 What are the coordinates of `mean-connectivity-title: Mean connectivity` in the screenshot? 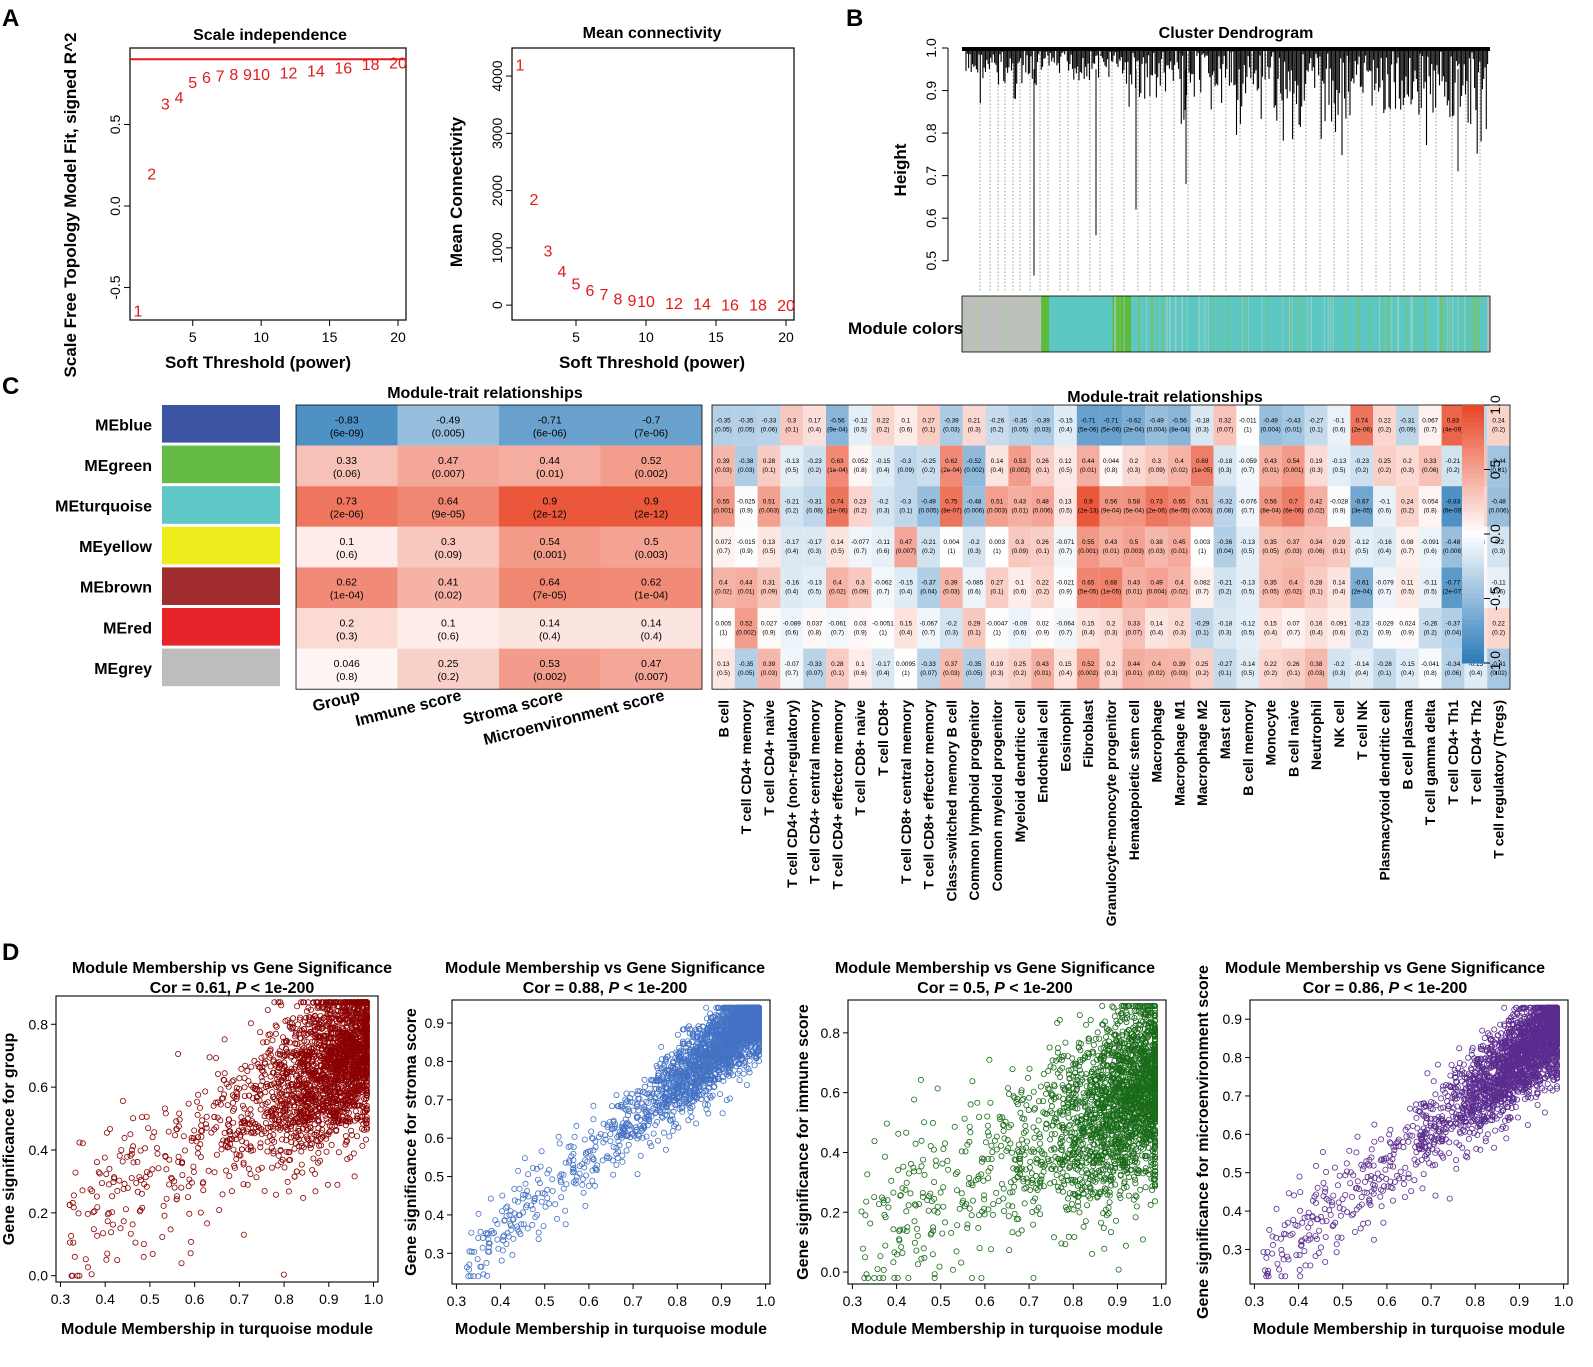 It's located at (652, 33).